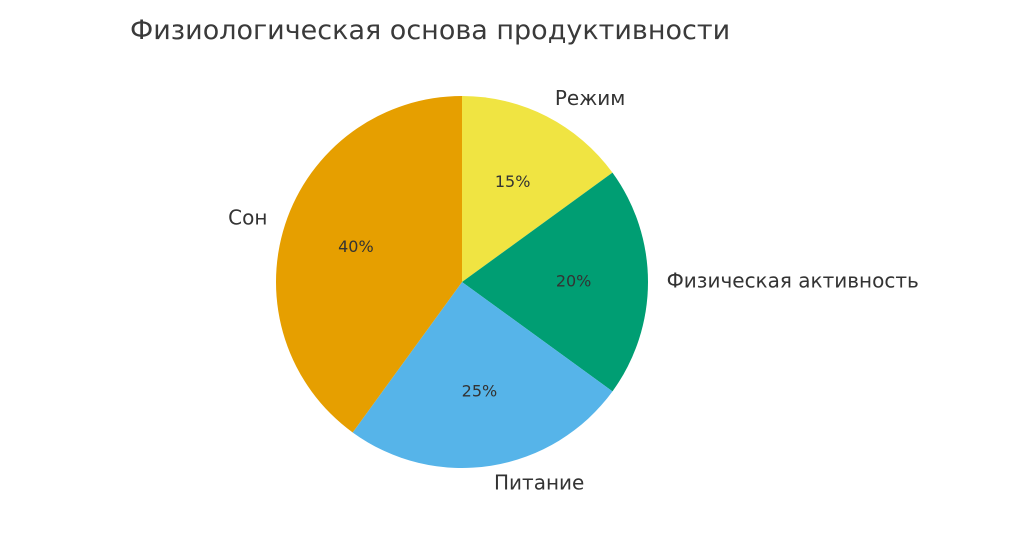 The width and height of the screenshot is (1024, 535). What do you see at coordinates (480, 391) in the screenshot?
I see `percent-label-2: 25%` at bounding box center [480, 391].